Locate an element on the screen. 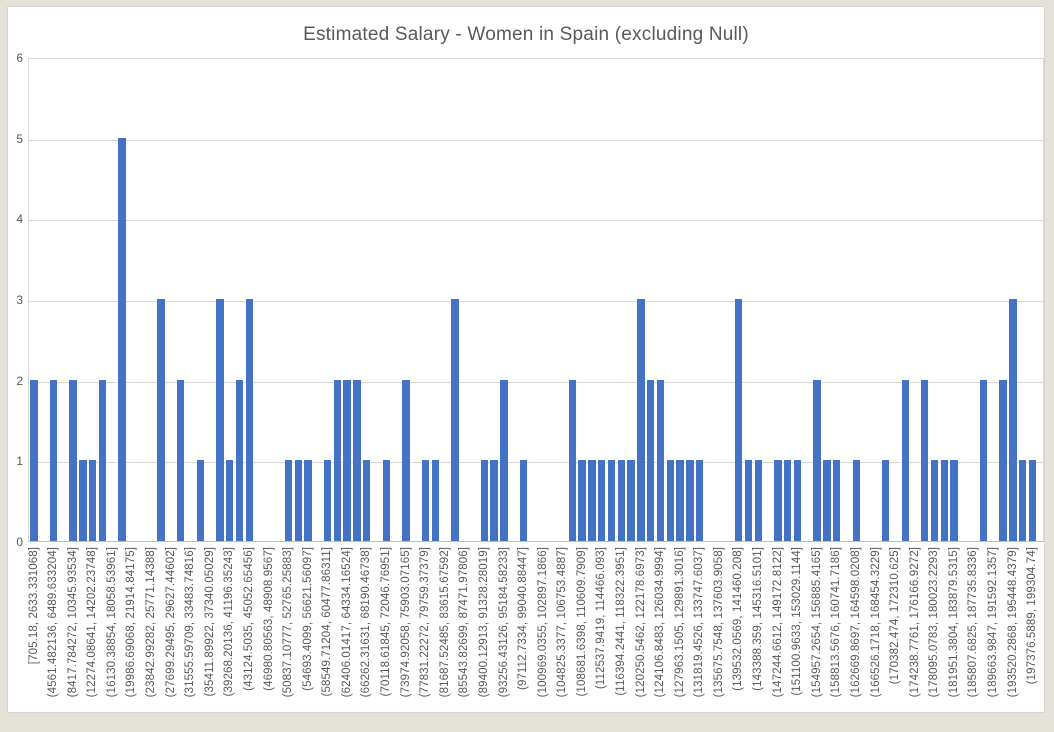  x-axis-tick-label: (27699.29495, 29627.44602] is located at coordinates (170, 622).